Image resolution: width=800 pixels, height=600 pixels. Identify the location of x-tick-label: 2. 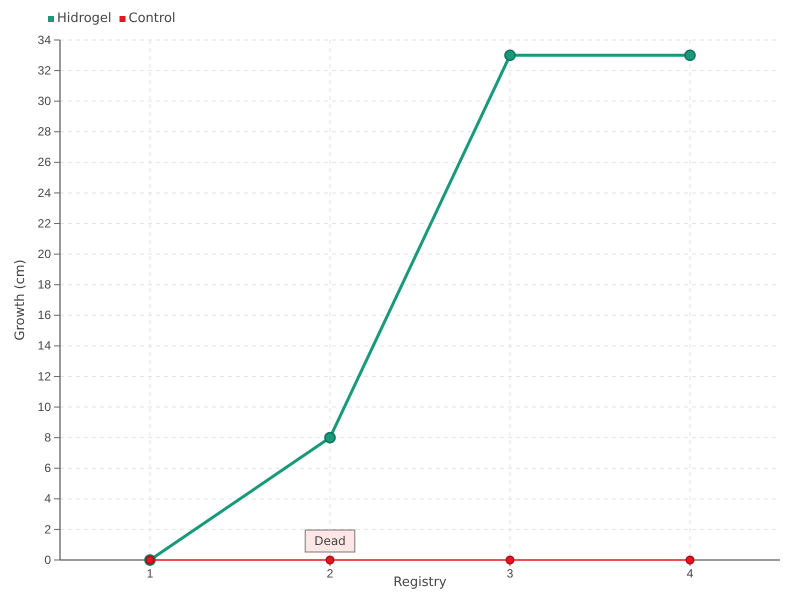
(330, 573).